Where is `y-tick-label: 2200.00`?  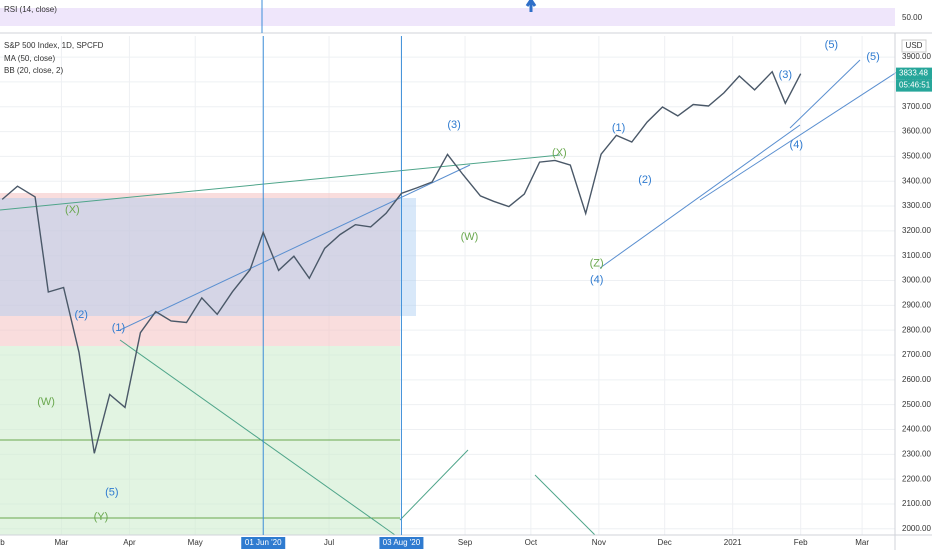
y-tick-label: 2200.00 is located at coordinates (916, 478).